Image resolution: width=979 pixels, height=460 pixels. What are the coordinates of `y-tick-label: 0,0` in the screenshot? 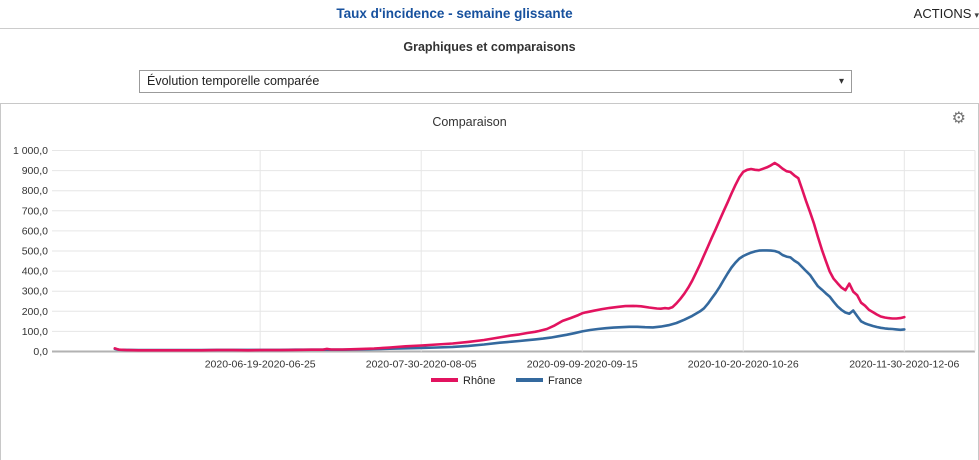 It's located at (40, 352).